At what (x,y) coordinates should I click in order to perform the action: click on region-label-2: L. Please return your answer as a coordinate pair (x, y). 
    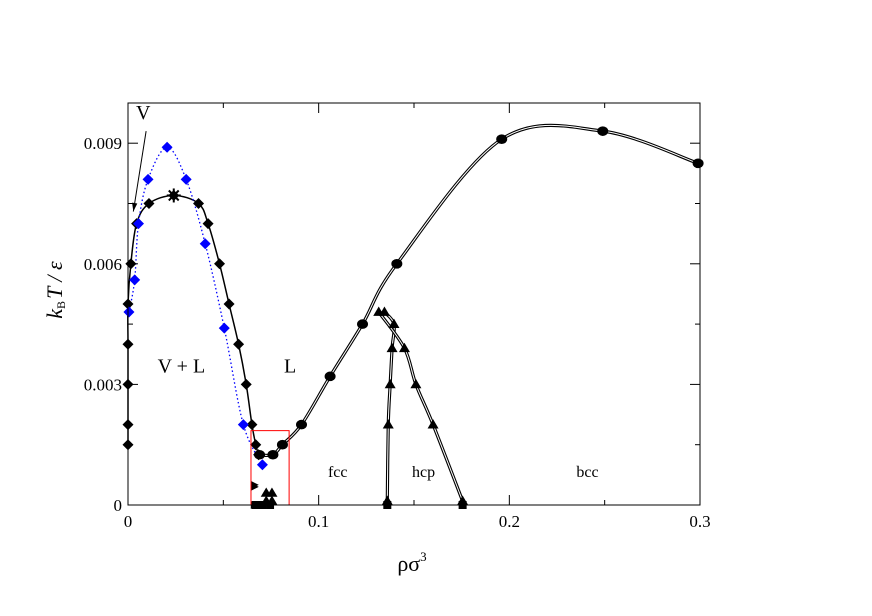
    Looking at the image, I should click on (290, 366).